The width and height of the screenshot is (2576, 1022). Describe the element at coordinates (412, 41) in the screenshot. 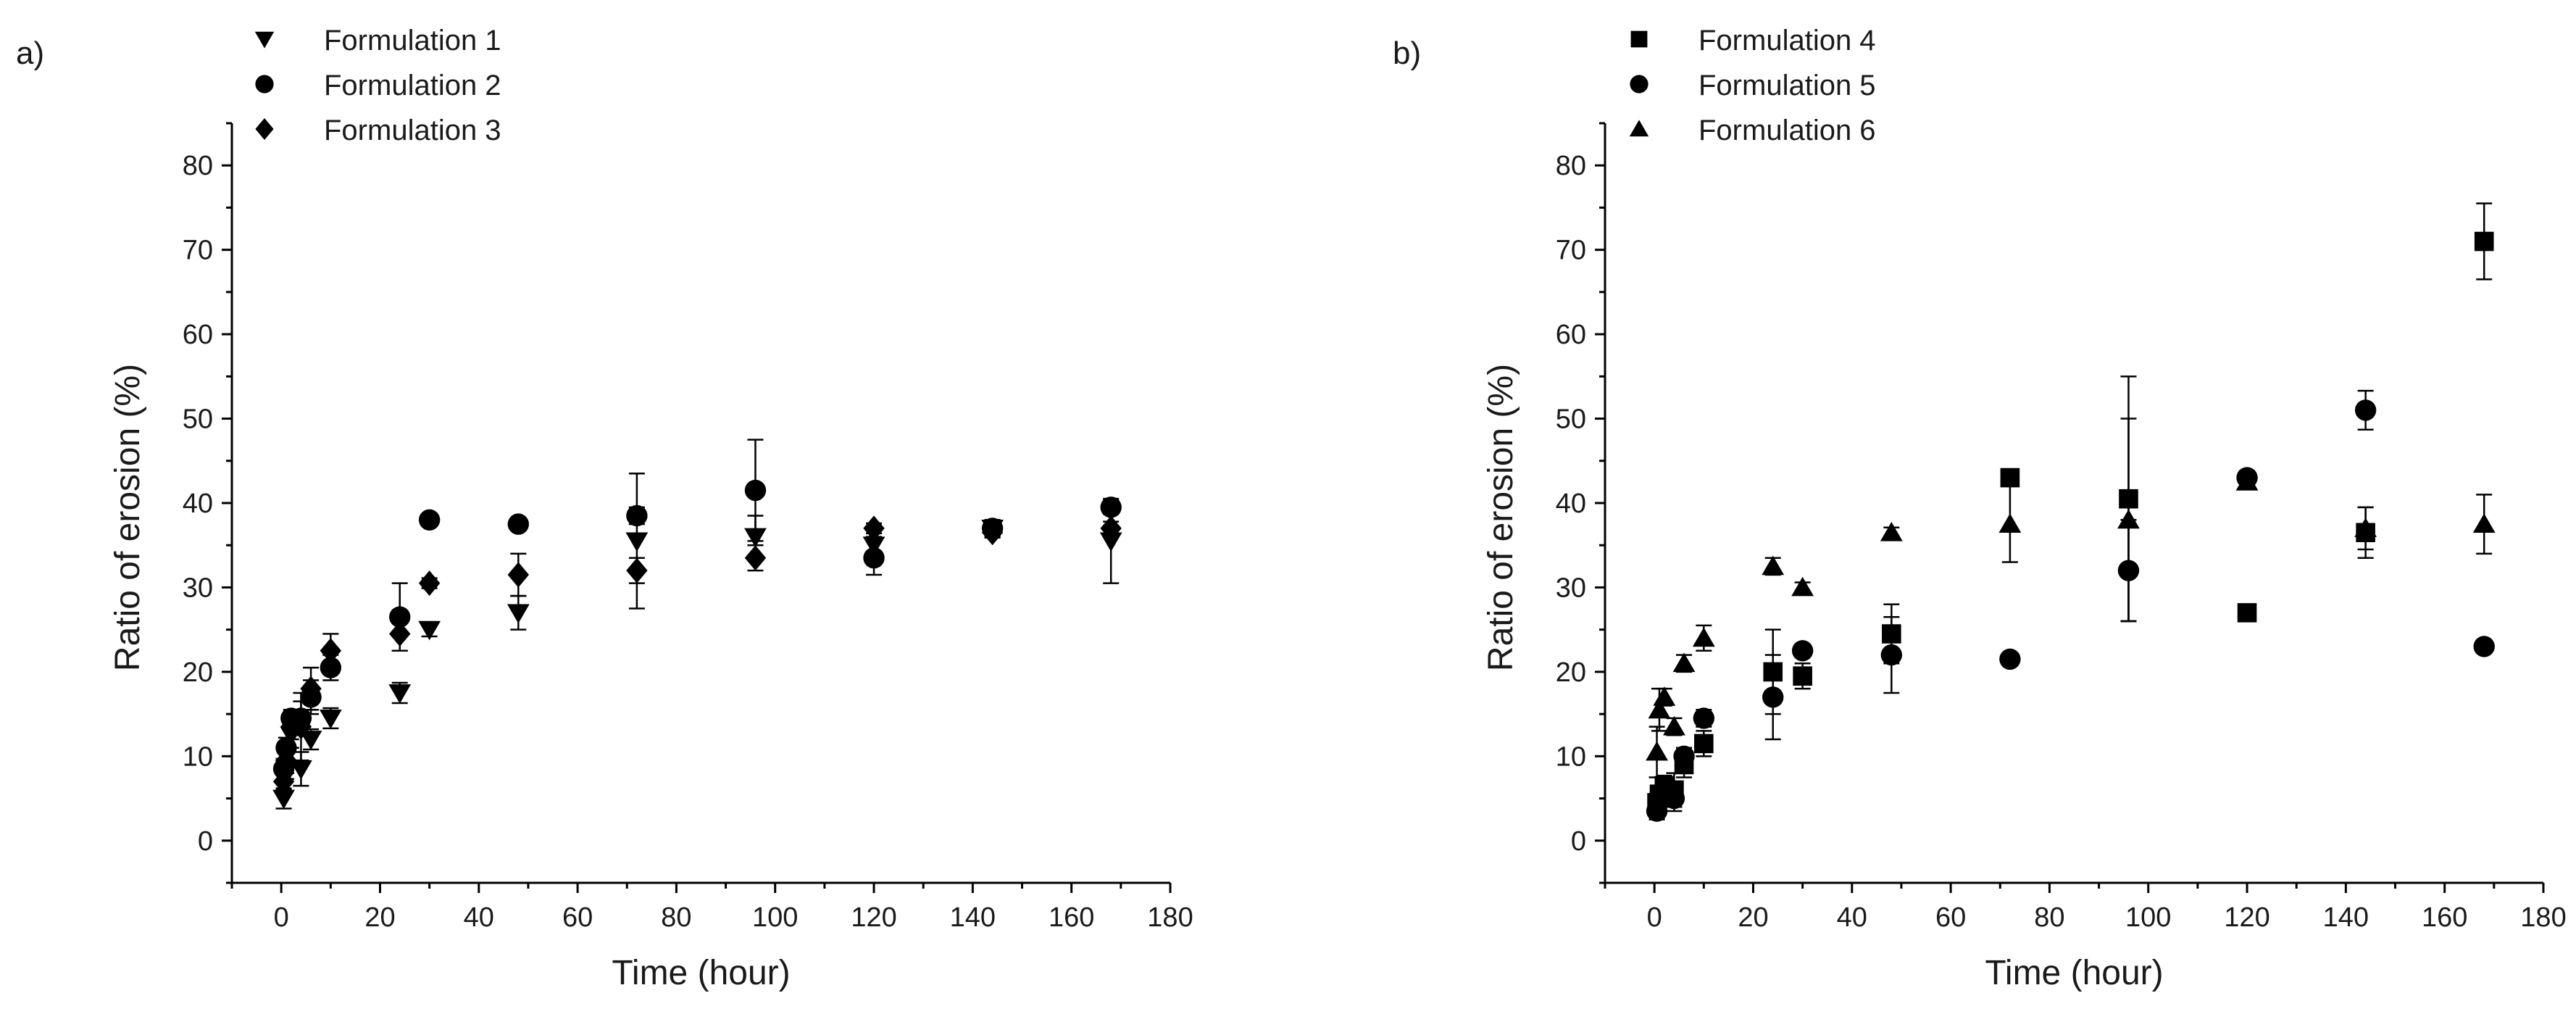

I see `legend-label: Formulation 1` at that location.